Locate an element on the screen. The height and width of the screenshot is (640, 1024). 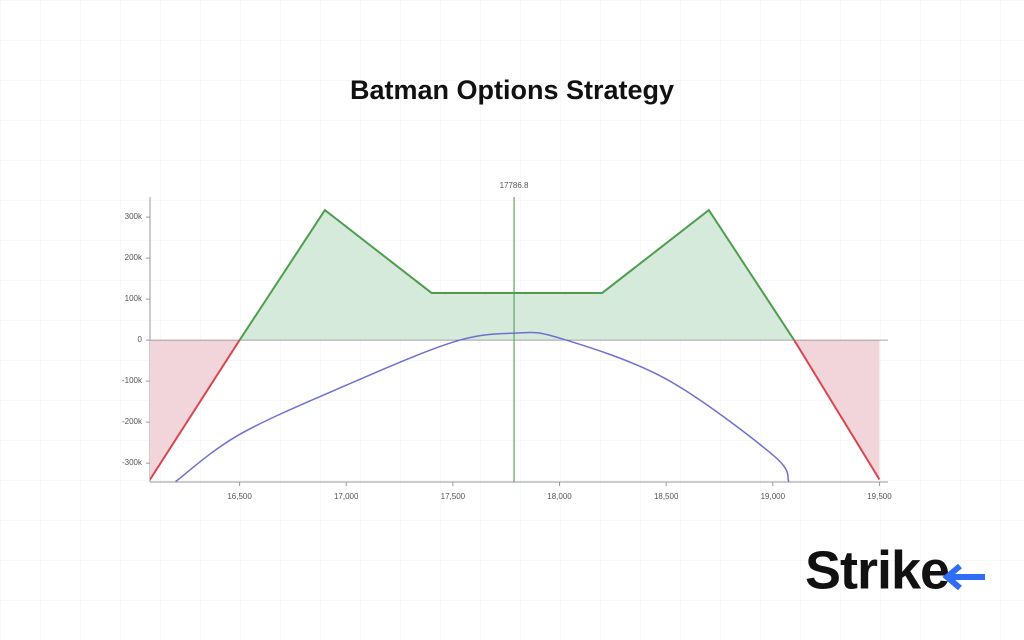
marker-label: 17786.8 is located at coordinates (514, 185).